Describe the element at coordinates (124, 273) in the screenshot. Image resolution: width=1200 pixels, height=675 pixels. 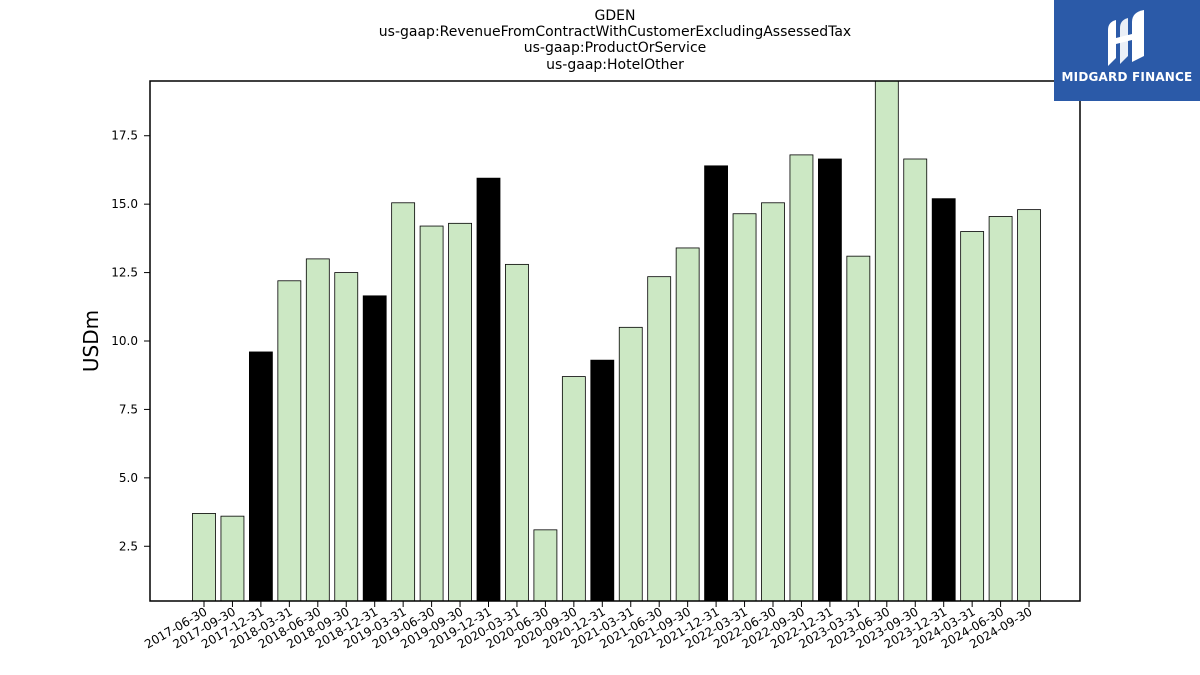
I see `y-tick-label: 12.5` at that location.